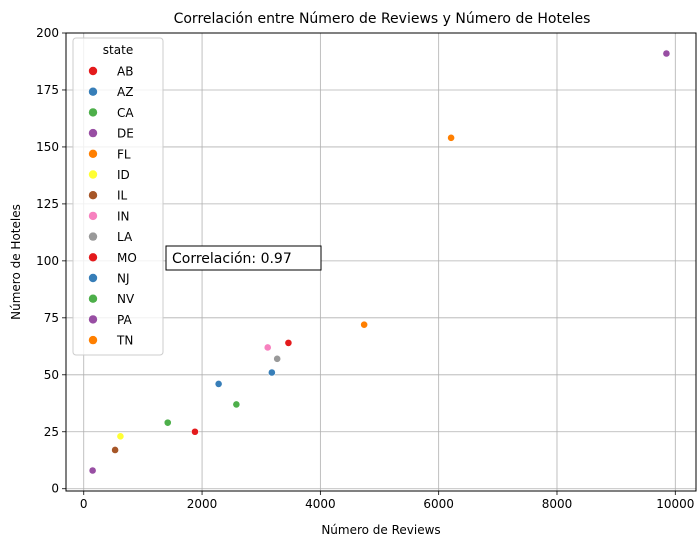 The height and width of the screenshot is (546, 698). Describe the element at coordinates (93, 236) in the screenshot. I see `legend-marker-la` at that location.